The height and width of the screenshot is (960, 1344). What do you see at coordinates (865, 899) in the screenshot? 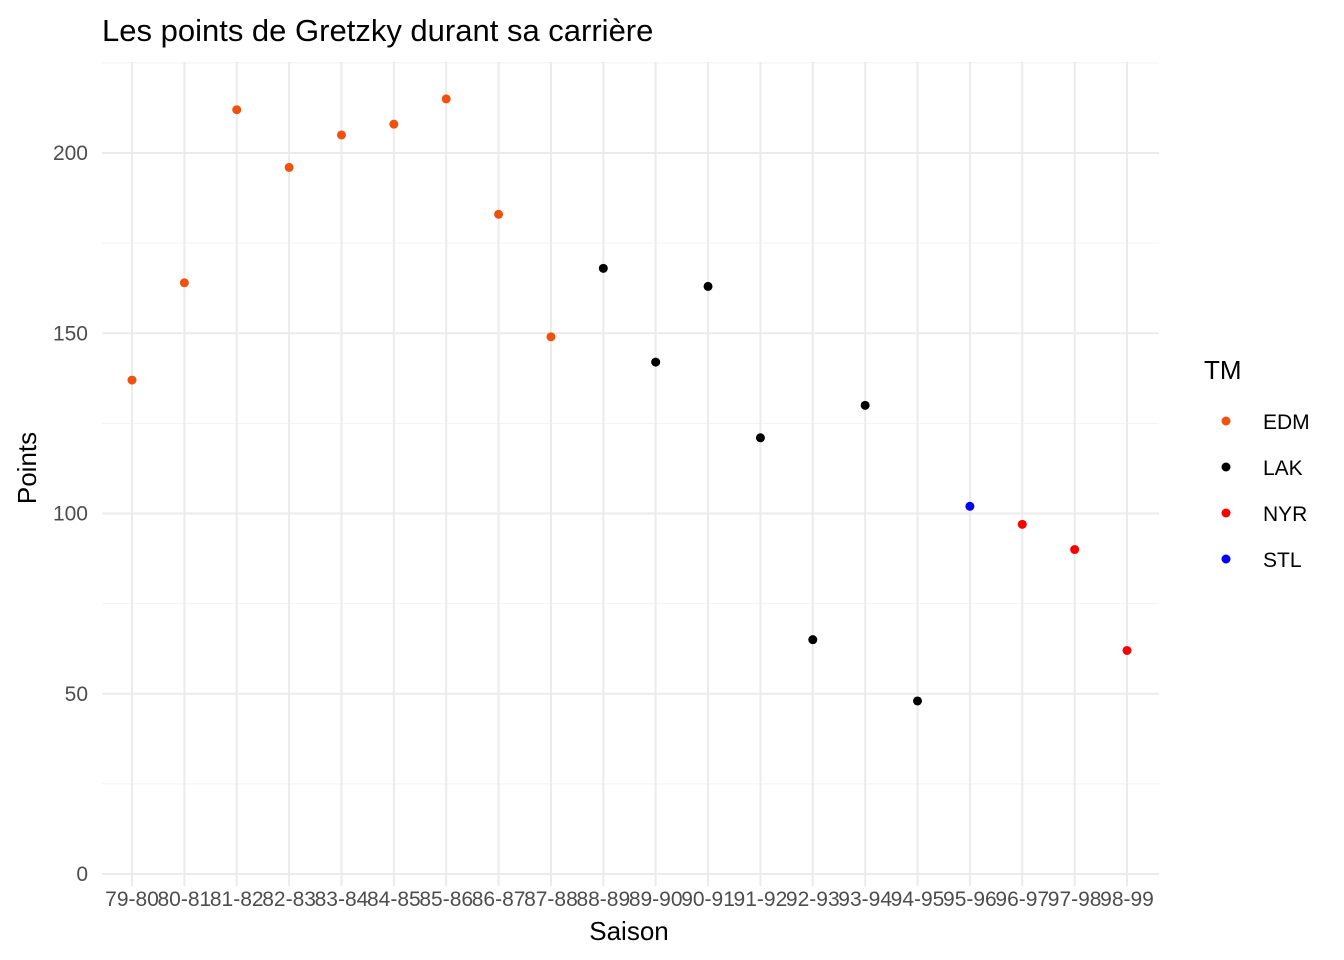
I see `x-tick-label: 93-94` at bounding box center [865, 899].